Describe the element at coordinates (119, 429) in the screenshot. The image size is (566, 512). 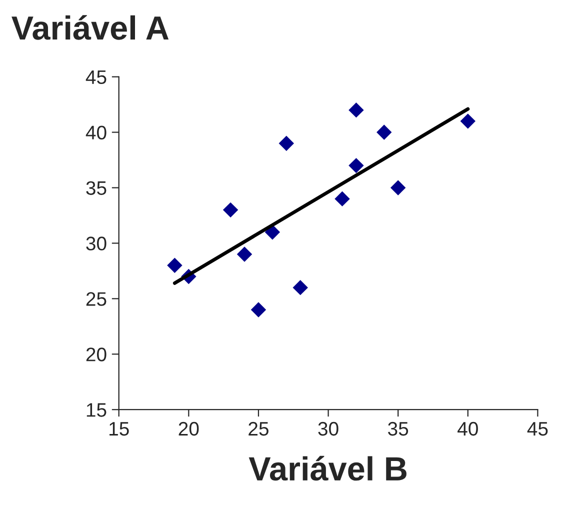
I see `x-tick-label: 15` at that location.